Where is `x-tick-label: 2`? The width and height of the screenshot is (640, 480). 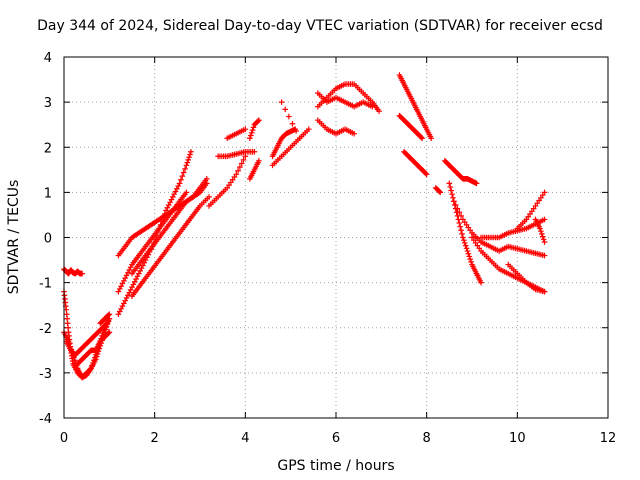
x-tick-label: 2 is located at coordinates (155, 438).